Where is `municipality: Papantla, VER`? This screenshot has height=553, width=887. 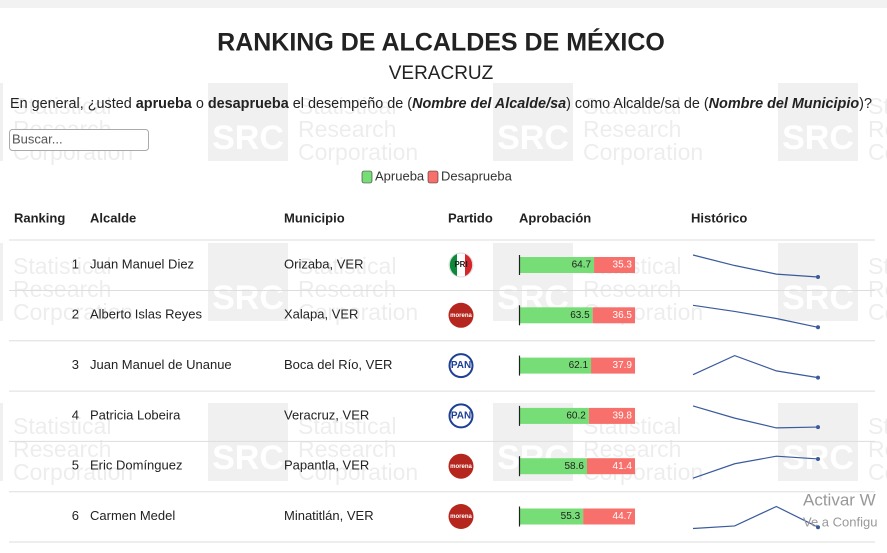
municipality: Papantla, VER is located at coordinates (326, 465).